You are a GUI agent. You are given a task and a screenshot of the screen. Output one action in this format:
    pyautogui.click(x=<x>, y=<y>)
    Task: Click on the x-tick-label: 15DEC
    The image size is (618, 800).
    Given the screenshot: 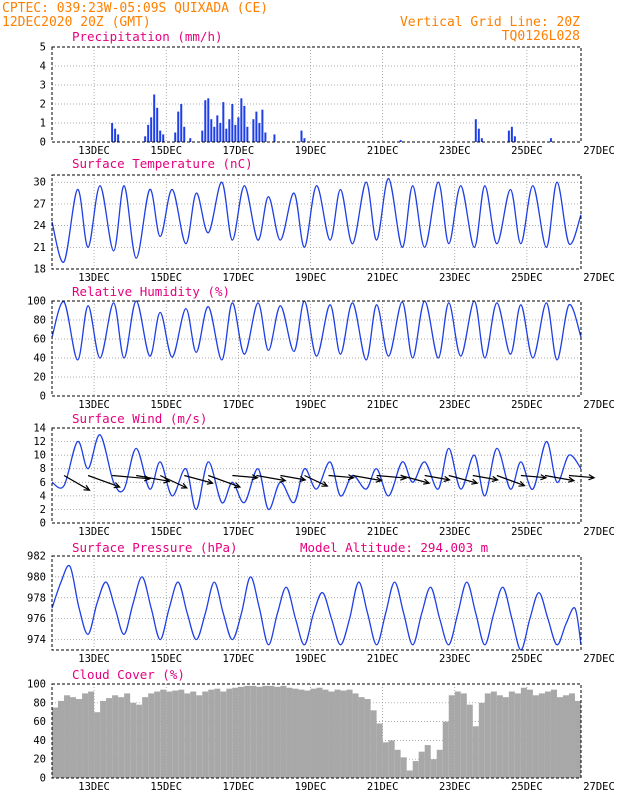 What is the action you would take?
    pyautogui.click(x=166, y=659)
    